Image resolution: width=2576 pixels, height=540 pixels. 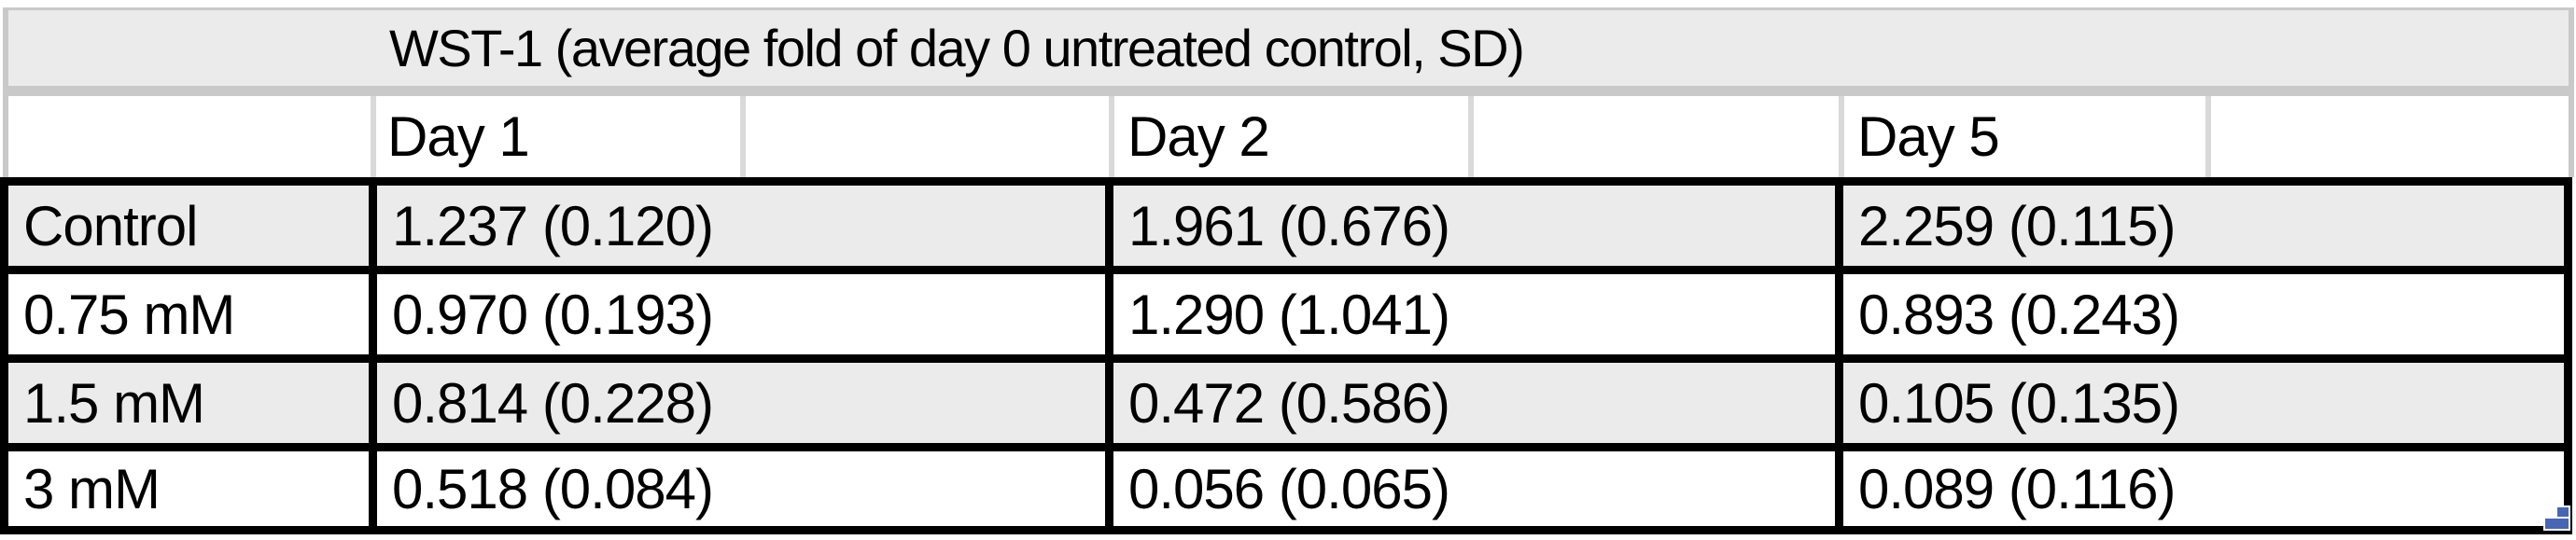 I want to click on value-cell-day2: 0.472 (0.586), so click(x=1474, y=403).